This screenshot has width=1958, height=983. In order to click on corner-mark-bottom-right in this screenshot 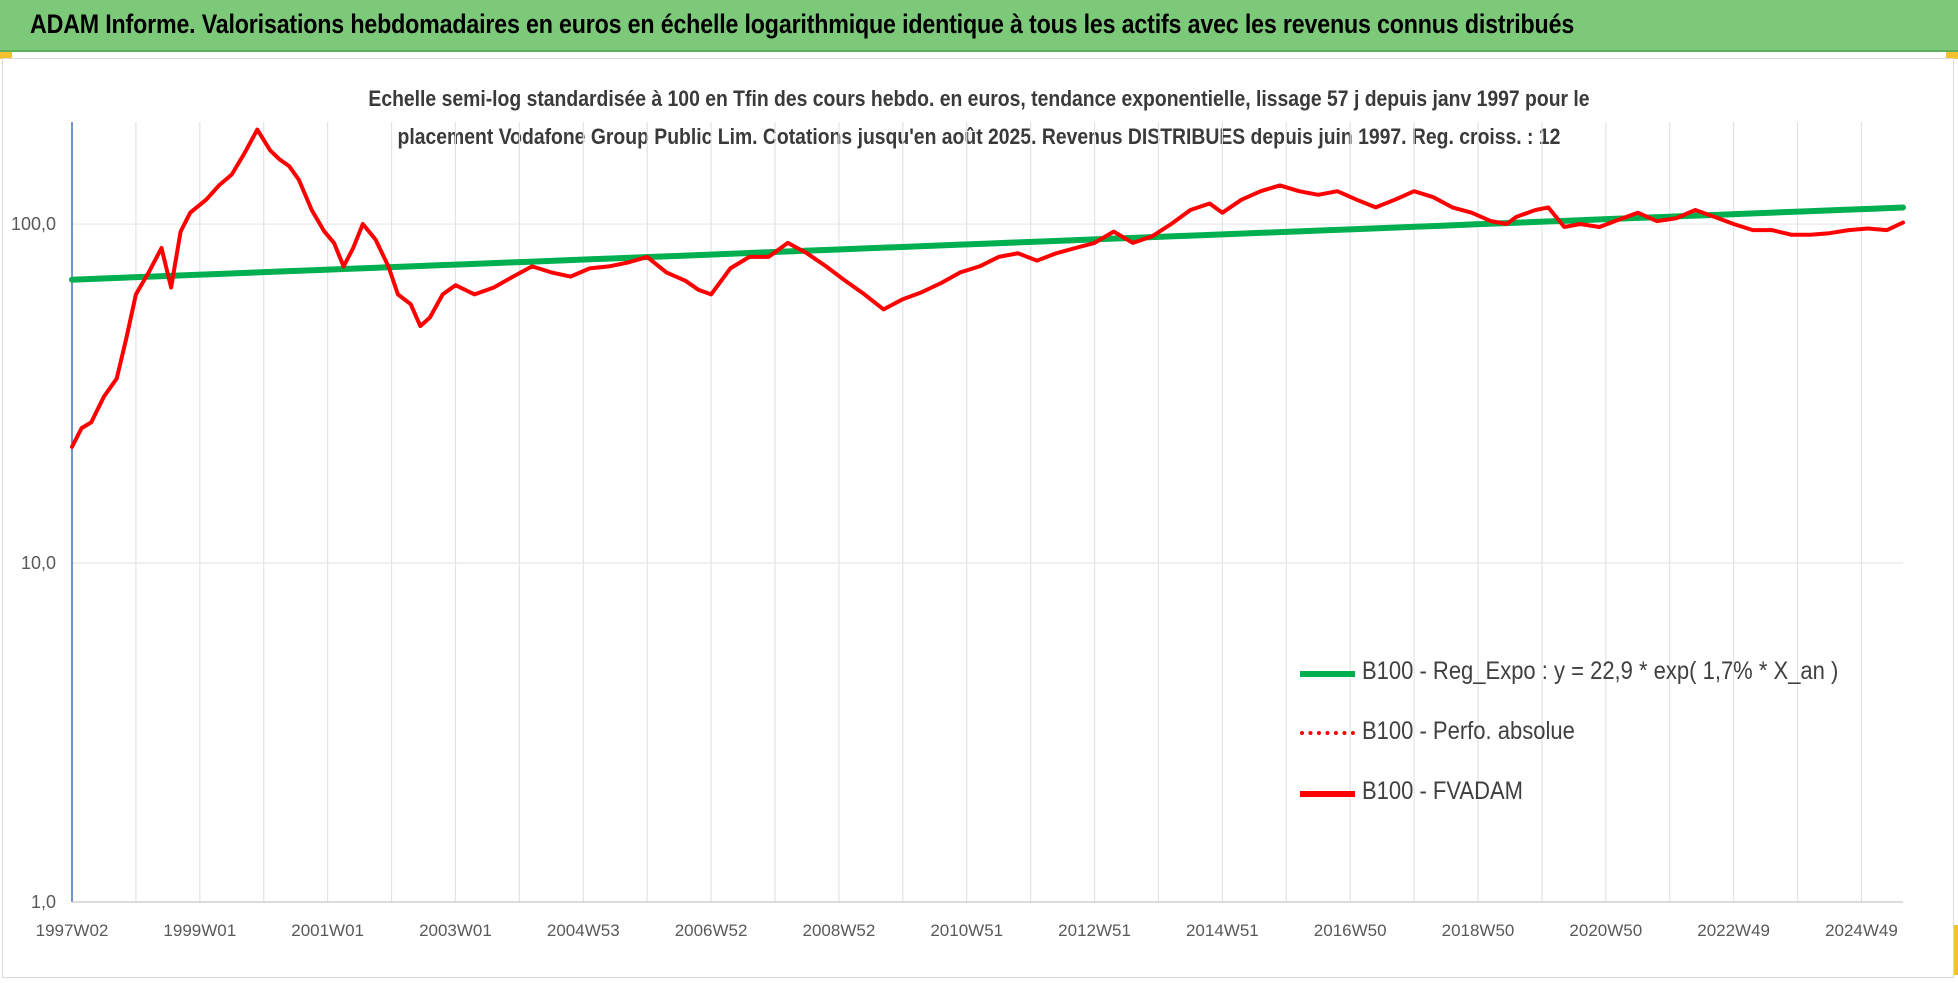, I will do `click(1956, 950)`.